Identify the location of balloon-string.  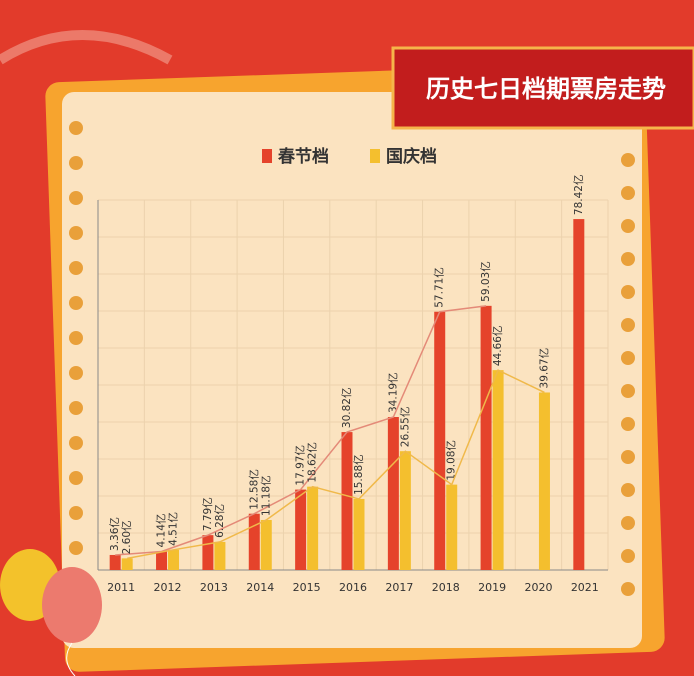
(71, 659).